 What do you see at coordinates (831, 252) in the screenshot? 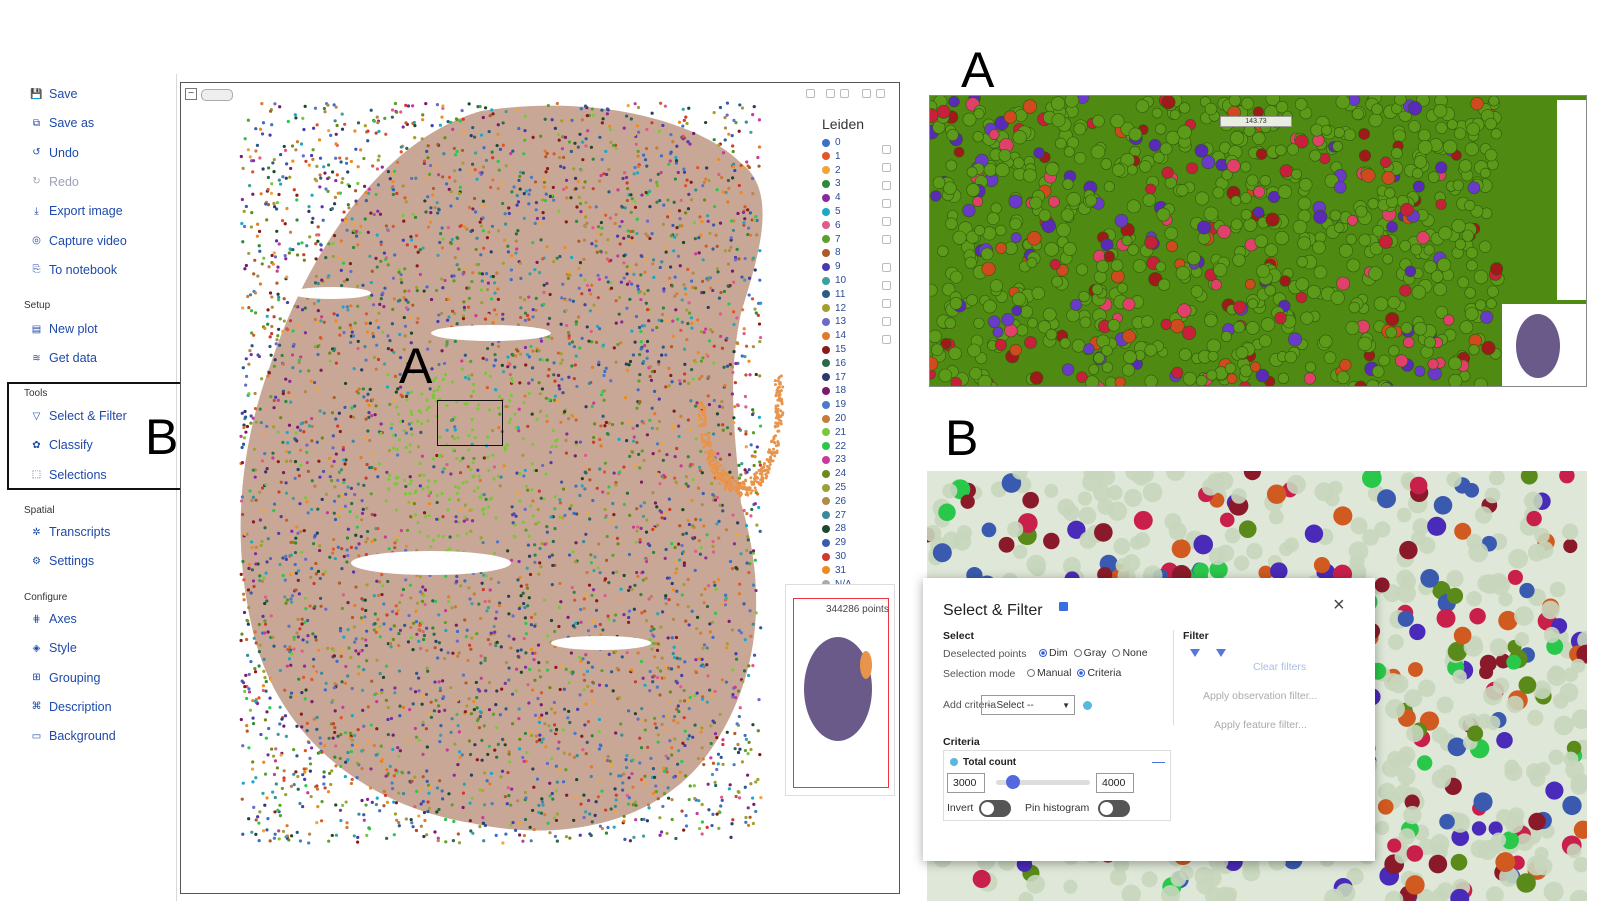
I see `legend-item: 8` at bounding box center [831, 252].